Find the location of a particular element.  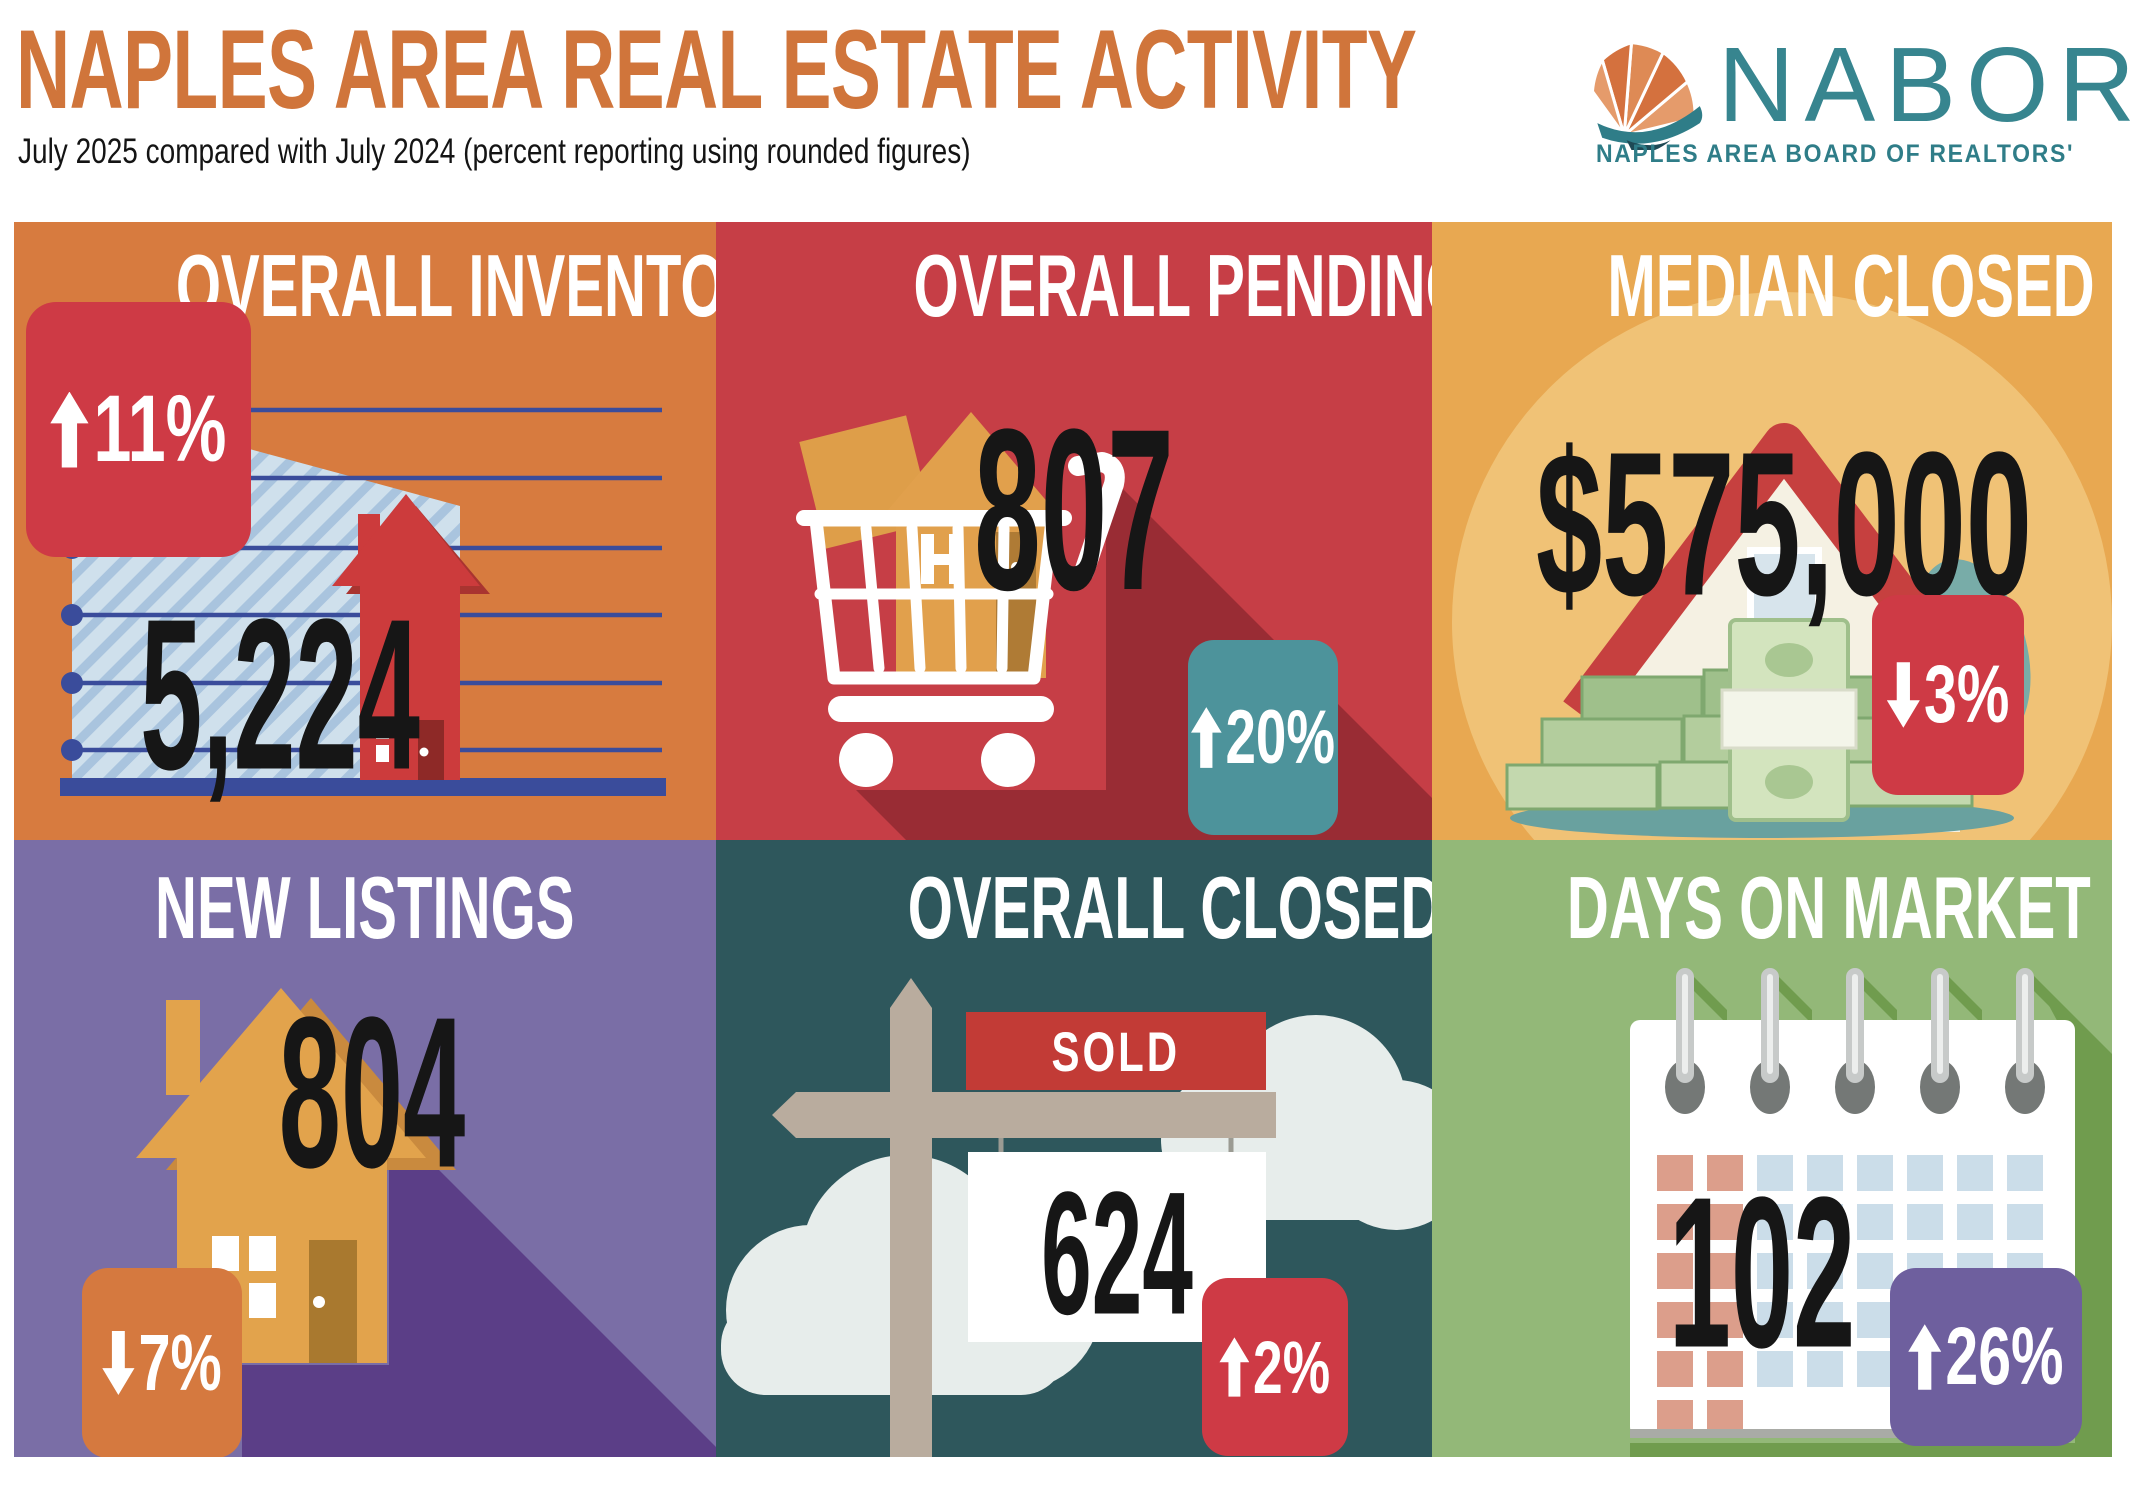

panel-overall-closed-sales: OVERALL CLOSED SALES SOLD 624 2% is located at coordinates (1074, 1148).